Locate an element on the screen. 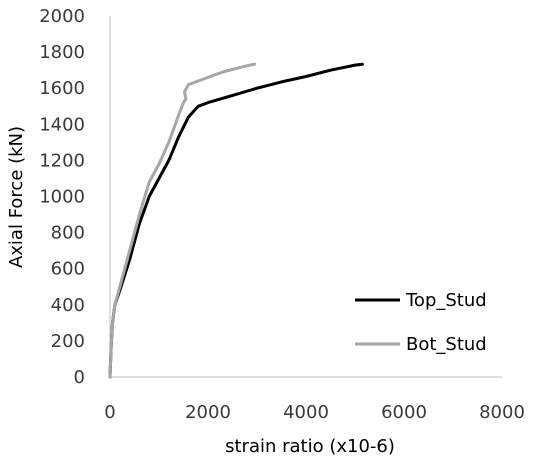 The height and width of the screenshot is (463, 537). x-axis-title: strain ratio (x10-6) is located at coordinates (310, 446).